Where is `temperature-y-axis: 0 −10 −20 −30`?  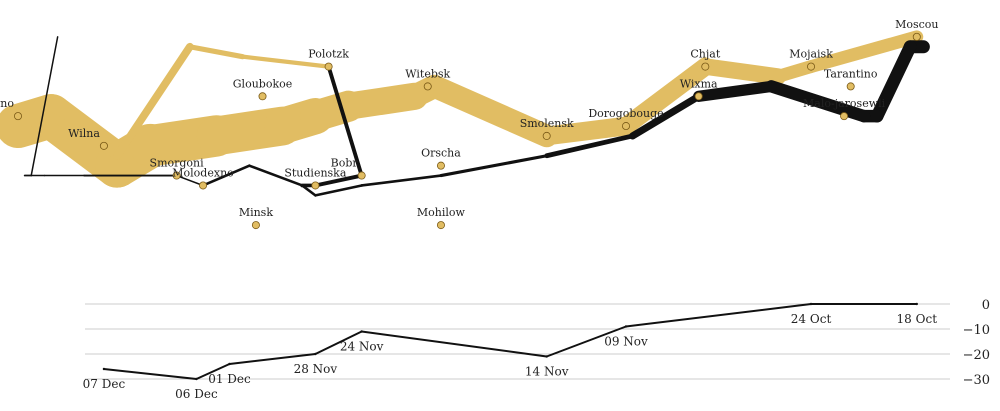
temperature-y-axis: 0 −10 −20 −30 is located at coordinates (976, 343).